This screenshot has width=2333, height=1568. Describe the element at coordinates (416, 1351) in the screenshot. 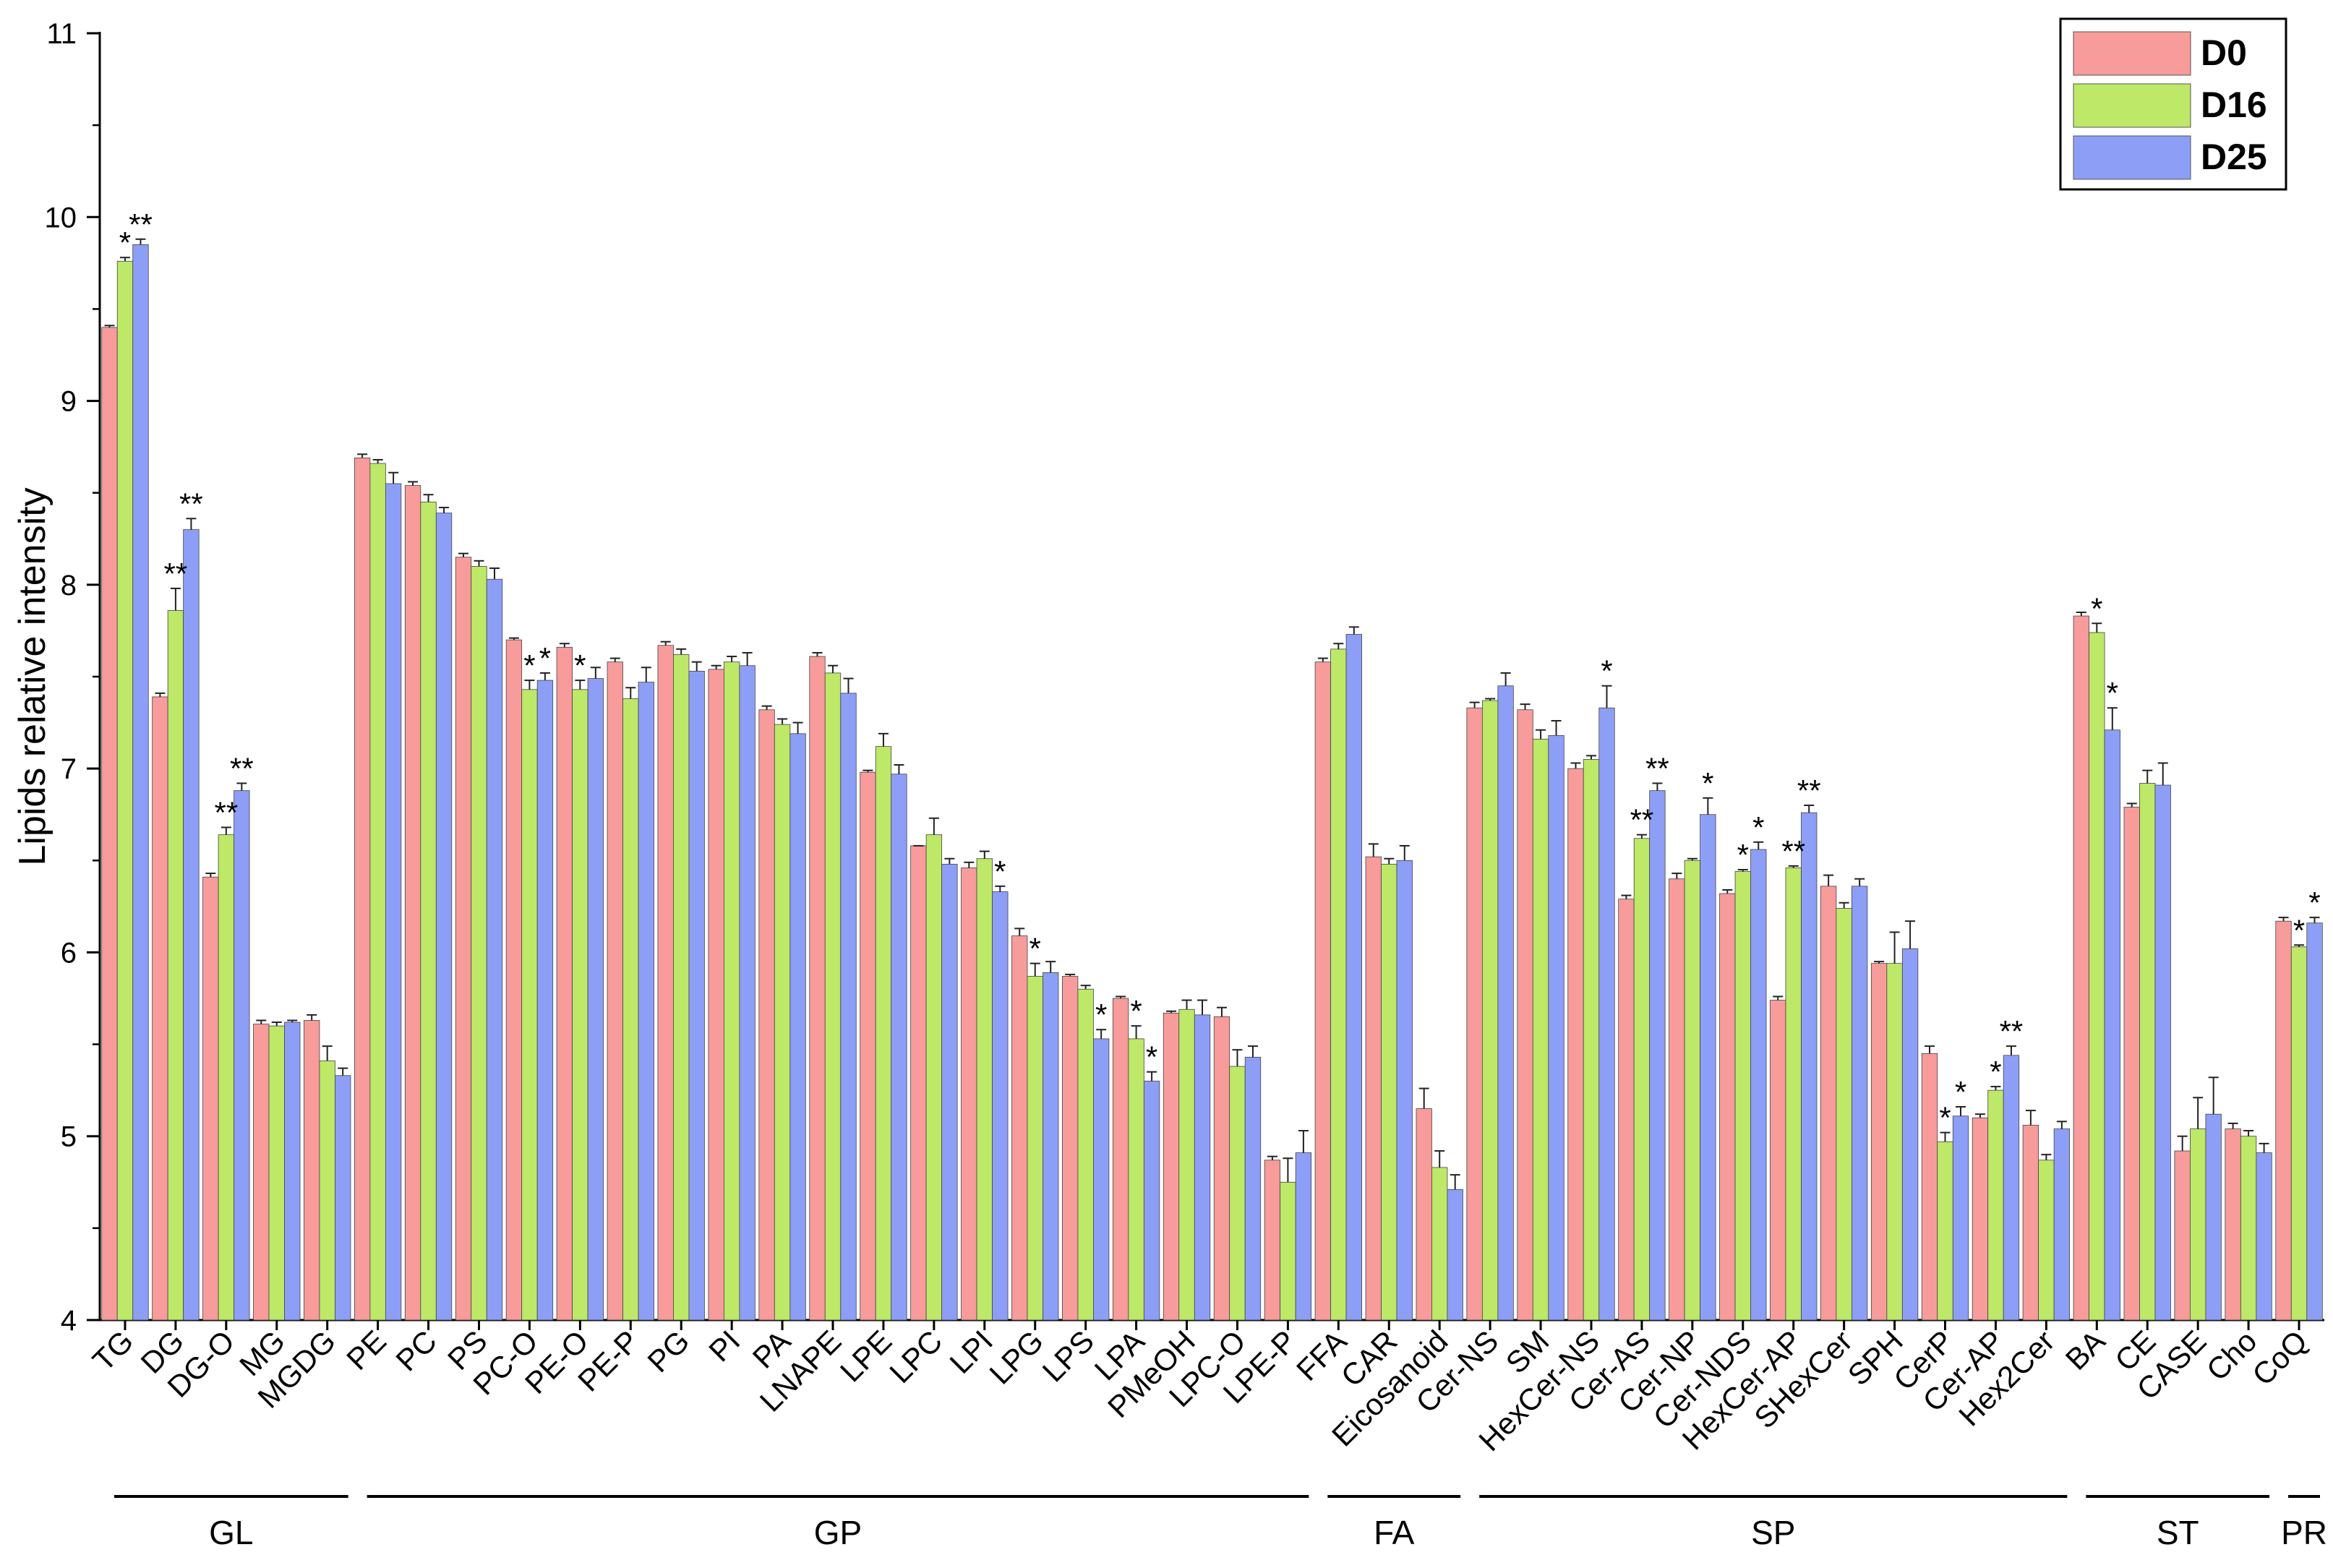

I see `x-tick-label: PC` at that location.